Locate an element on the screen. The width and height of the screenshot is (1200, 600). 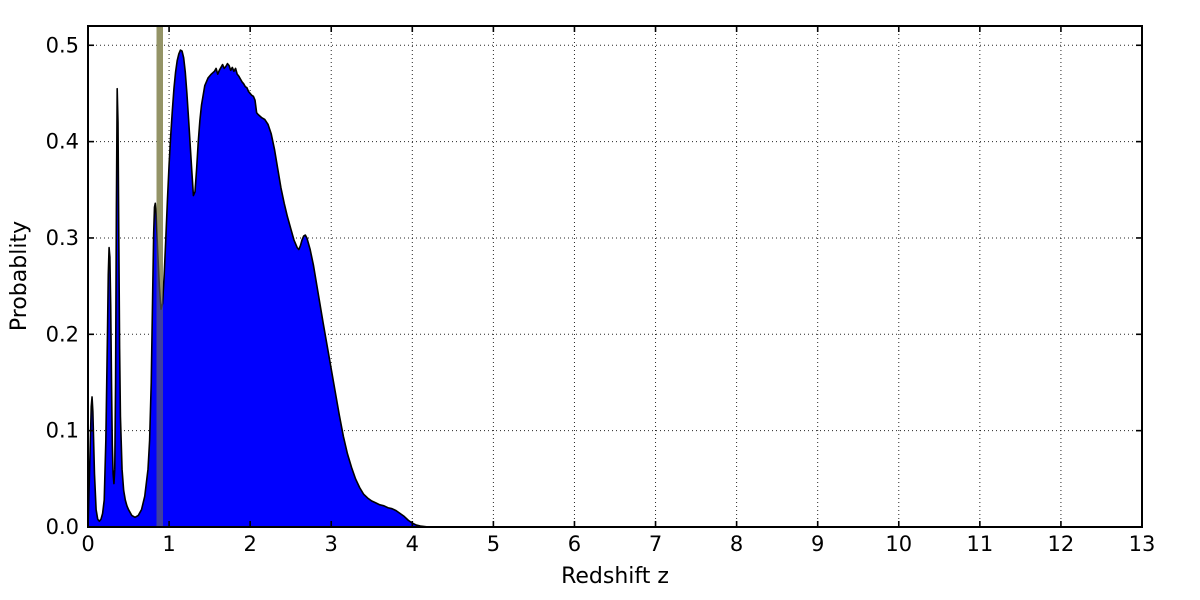
x-tick-label: 2 is located at coordinates (249, 544).